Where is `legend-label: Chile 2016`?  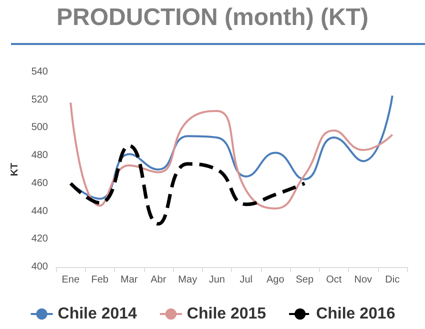
legend-label: Chile 2016 is located at coordinates (356, 314).